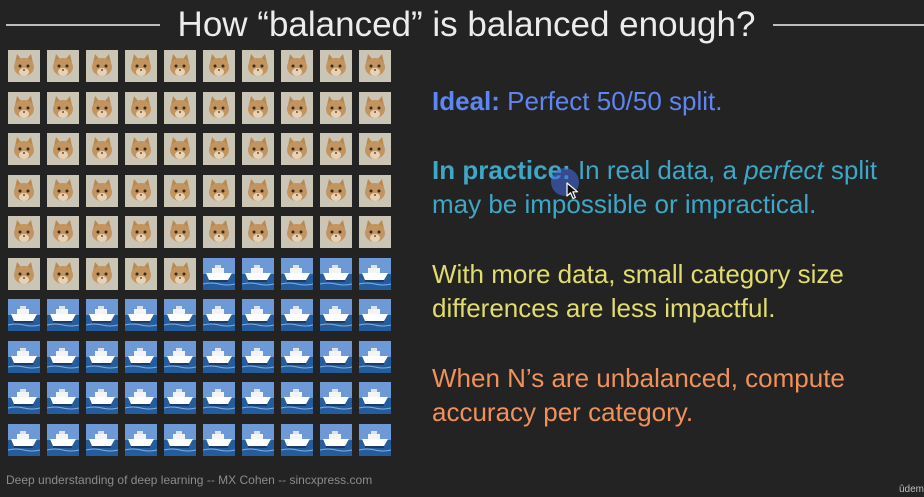 The image size is (924, 497). Describe the element at coordinates (624, 204) in the screenshot. I see `practice-line-2: may be impossible or impractical.` at that location.